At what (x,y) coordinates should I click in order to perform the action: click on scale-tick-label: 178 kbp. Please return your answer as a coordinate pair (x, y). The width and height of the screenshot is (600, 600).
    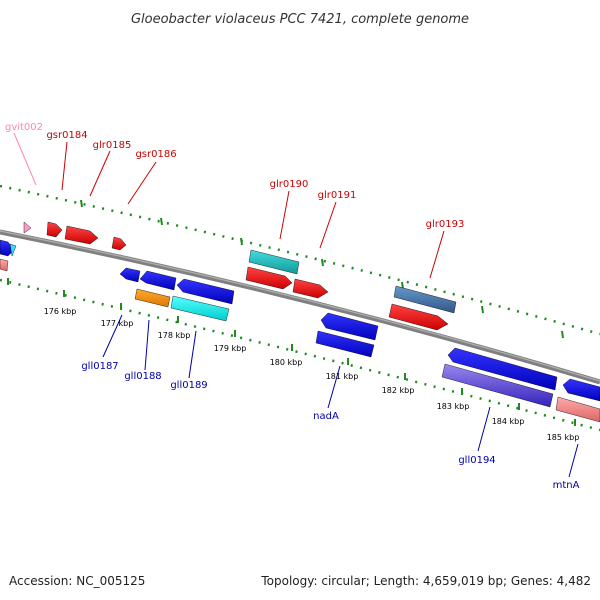
    Looking at the image, I should click on (174, 335).